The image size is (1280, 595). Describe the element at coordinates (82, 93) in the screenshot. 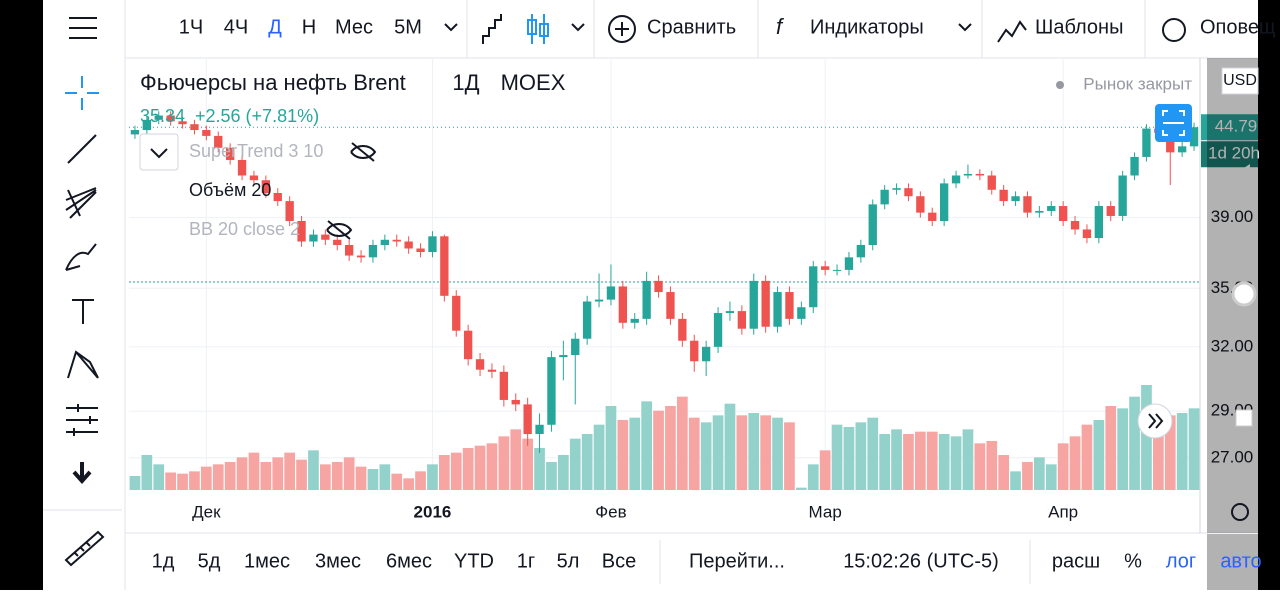

I see `crosshair-tool` at that location.